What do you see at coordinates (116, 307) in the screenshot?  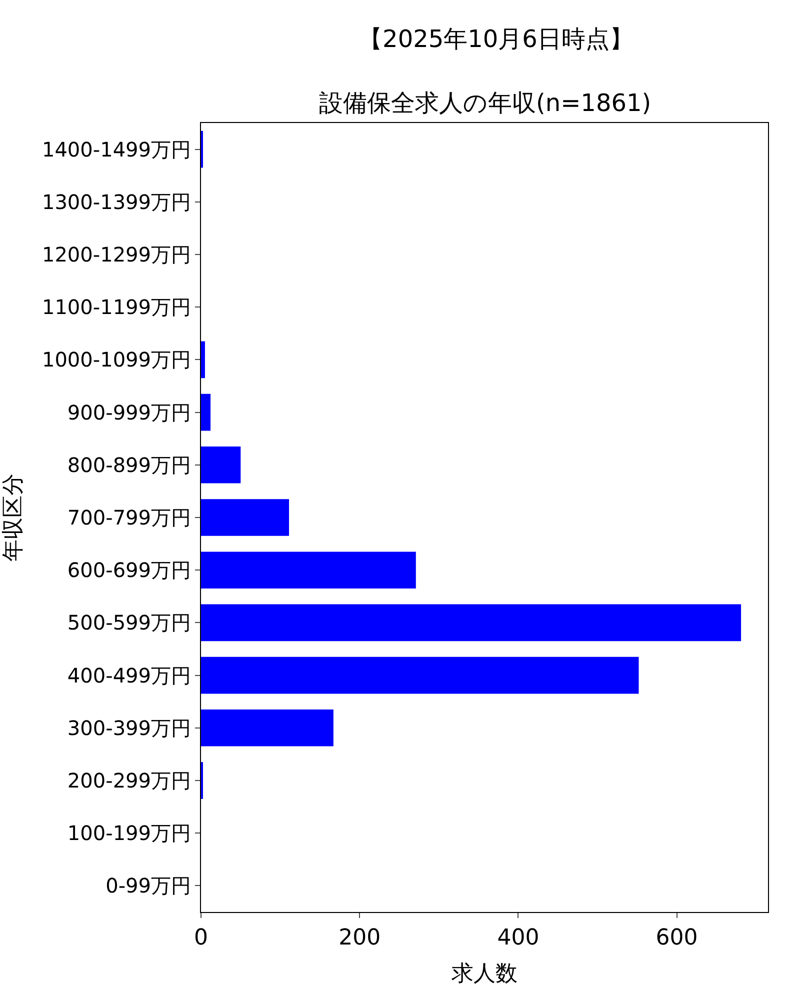 I see `y-tick-label: 1100-1199万円` at bounding box center [116, 307].